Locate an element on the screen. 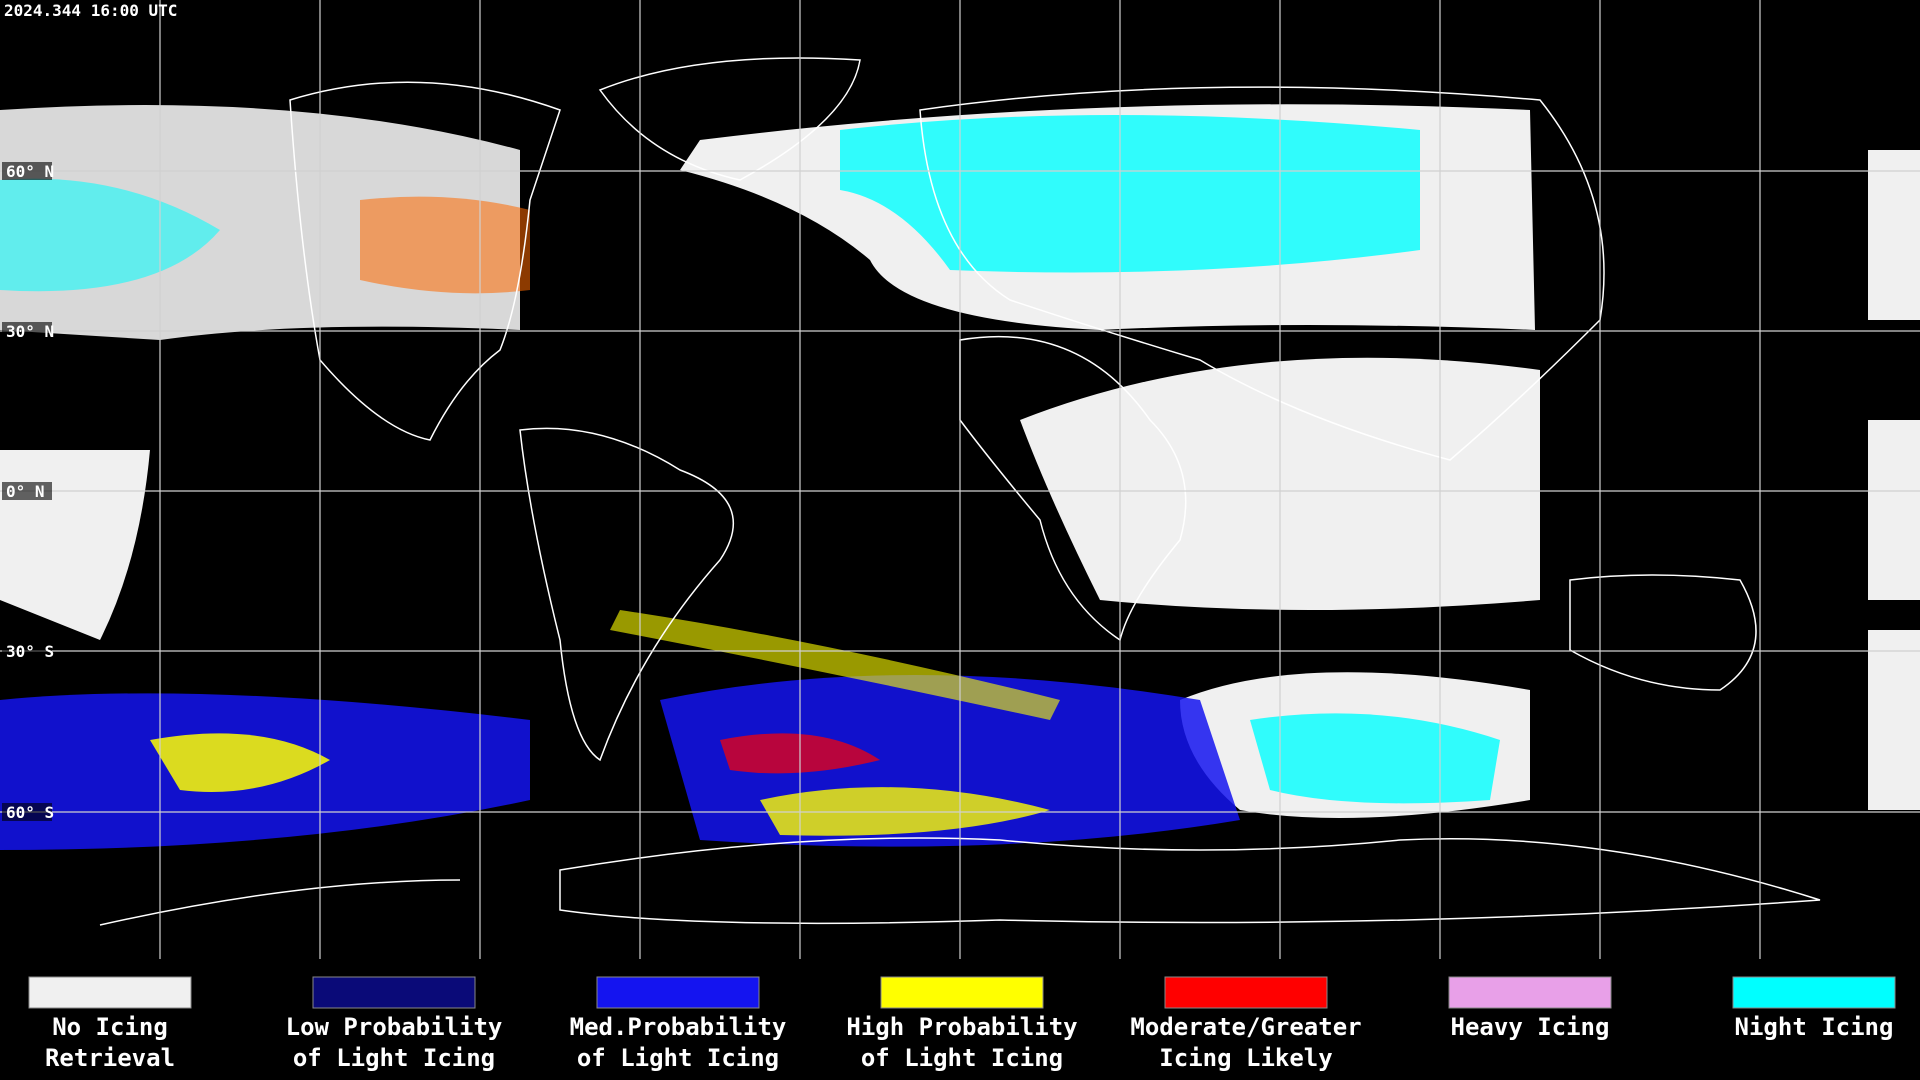 This screenshot has width=1920, height=1080. latitude-labels: 60° N 30° N 0° N 30° S 60° S is located at coordinates (28, 492).